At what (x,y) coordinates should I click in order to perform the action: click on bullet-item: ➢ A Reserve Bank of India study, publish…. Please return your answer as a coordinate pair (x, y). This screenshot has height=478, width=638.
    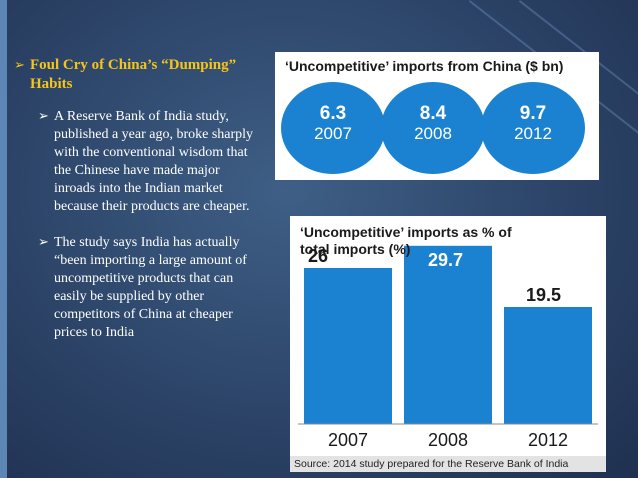
    Looking at the image, I should click on (139, 162).